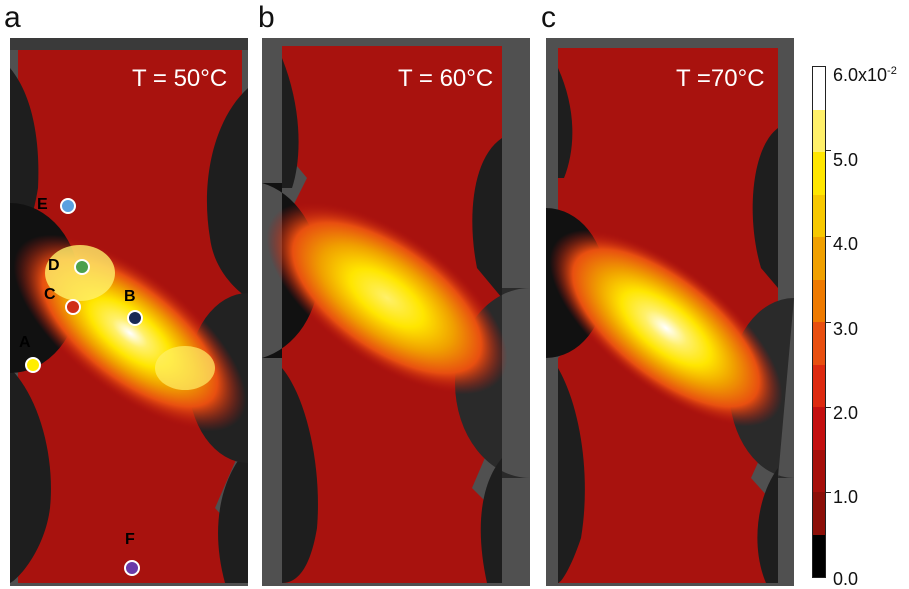 The image size is (909, 589). I want to click on point-marker-f, so click(132, 568).